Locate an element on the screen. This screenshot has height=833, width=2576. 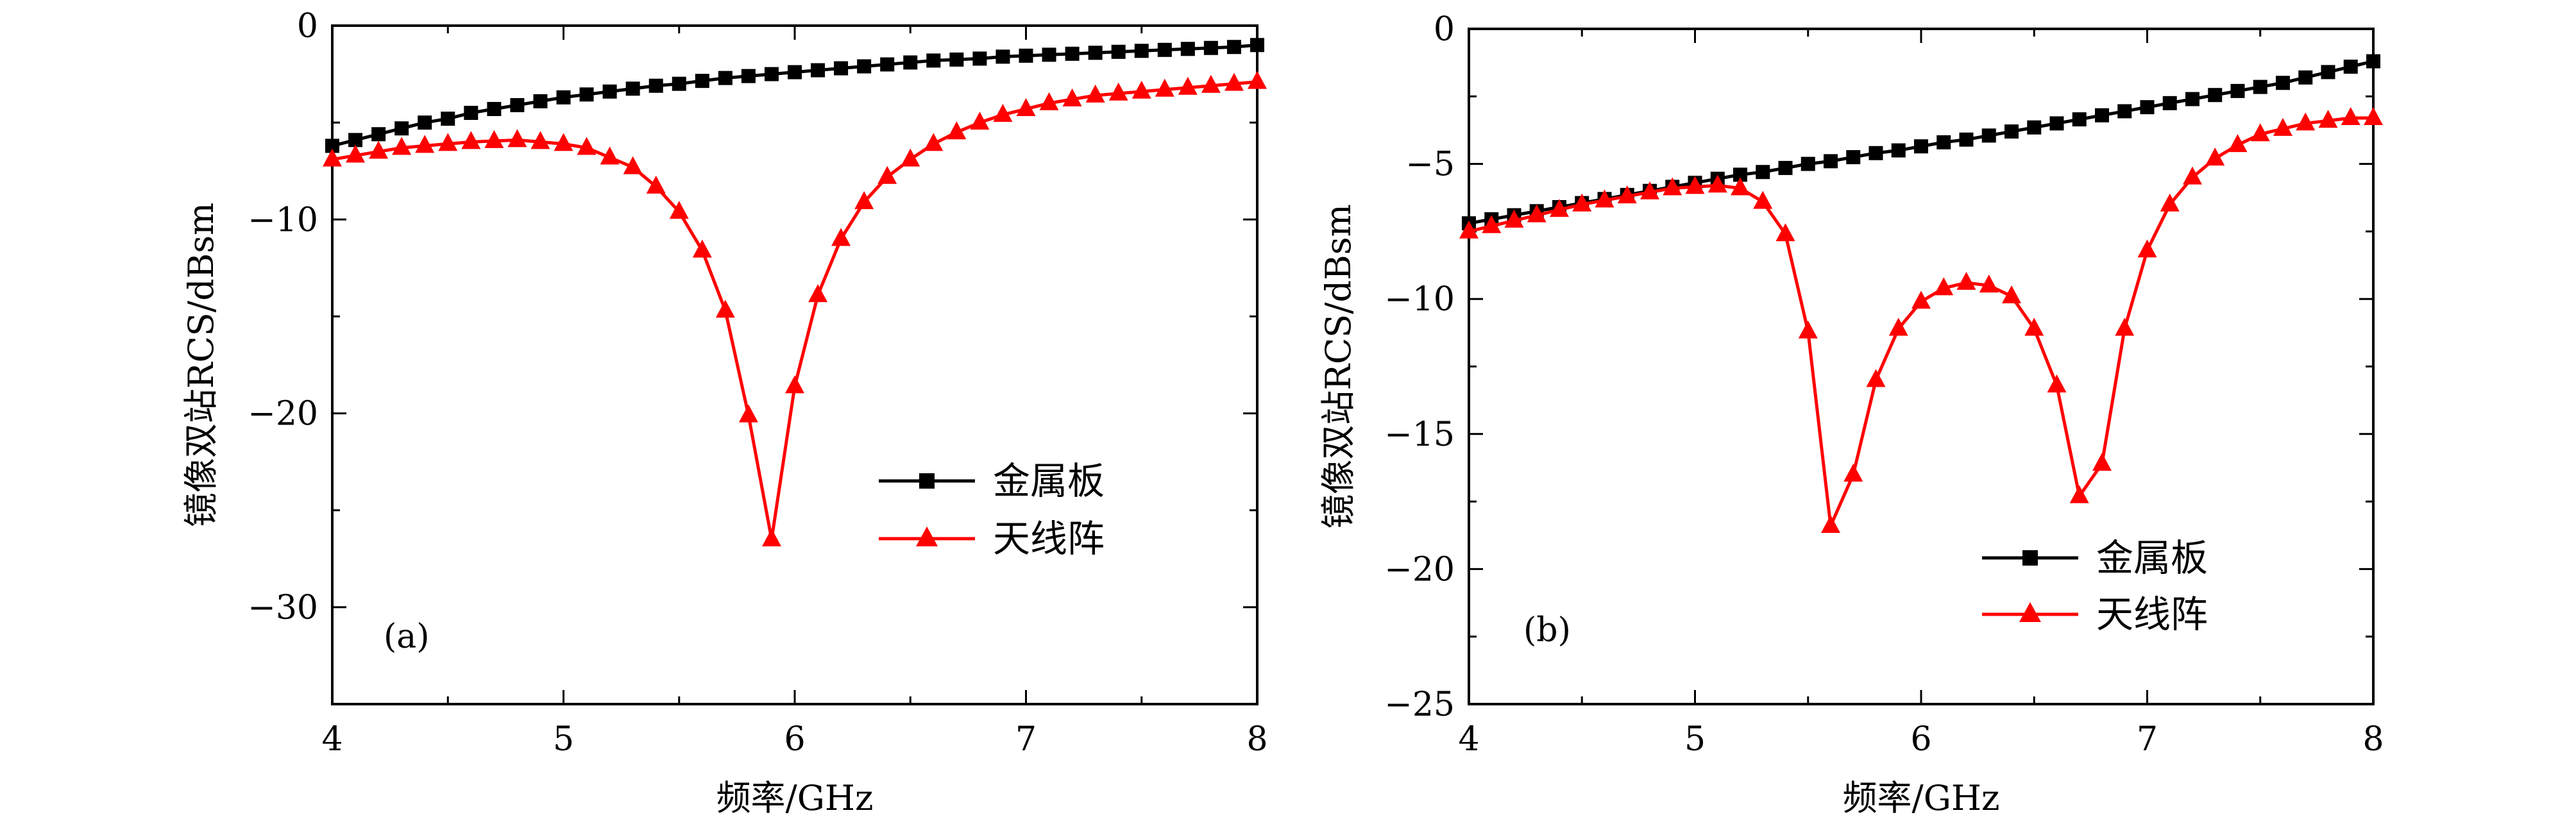
x-tick-label-a: 5 is located at coordinates (563, 739).